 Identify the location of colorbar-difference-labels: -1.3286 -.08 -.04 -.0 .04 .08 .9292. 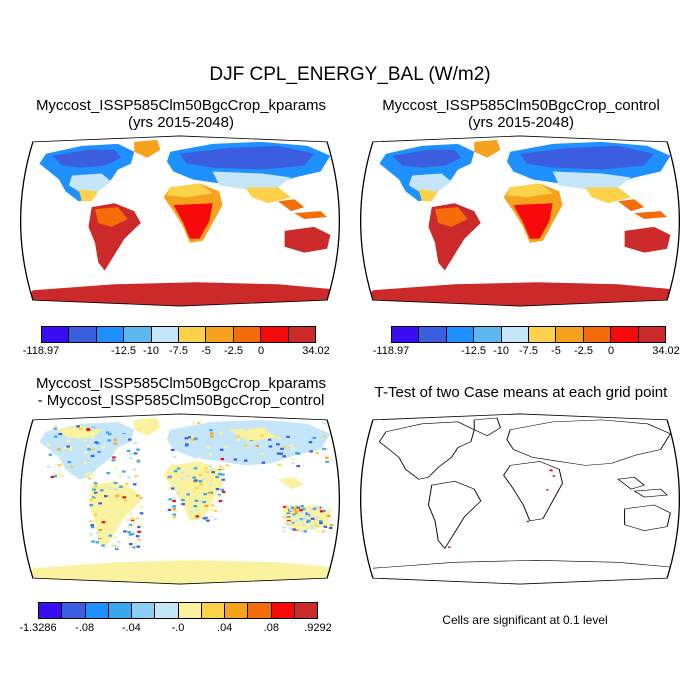
(175, 629).